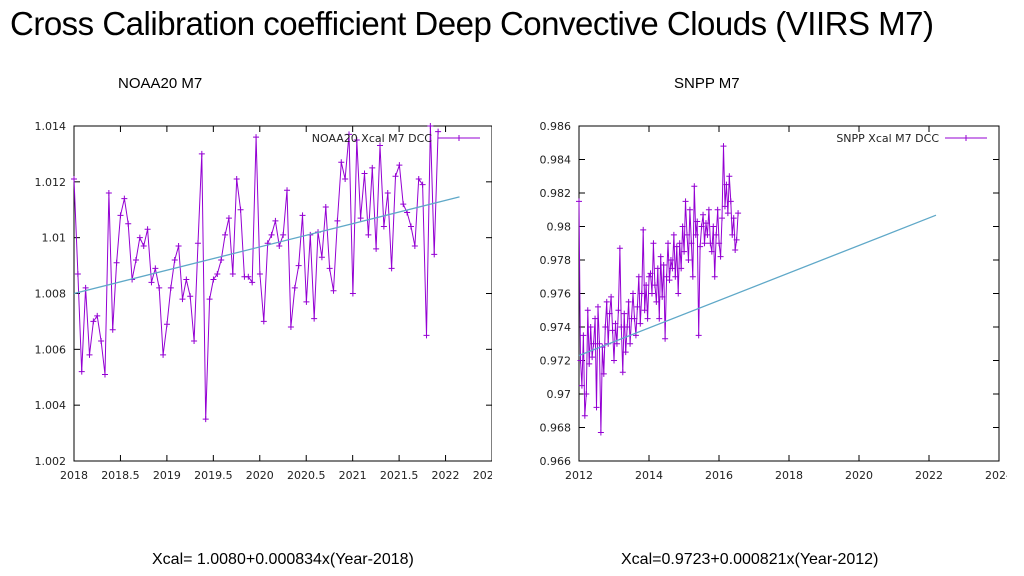 Image resolution: width=1024 pixels, height=576 pixels. I want to click on x-tick-label: 2014, so click(649, 475).